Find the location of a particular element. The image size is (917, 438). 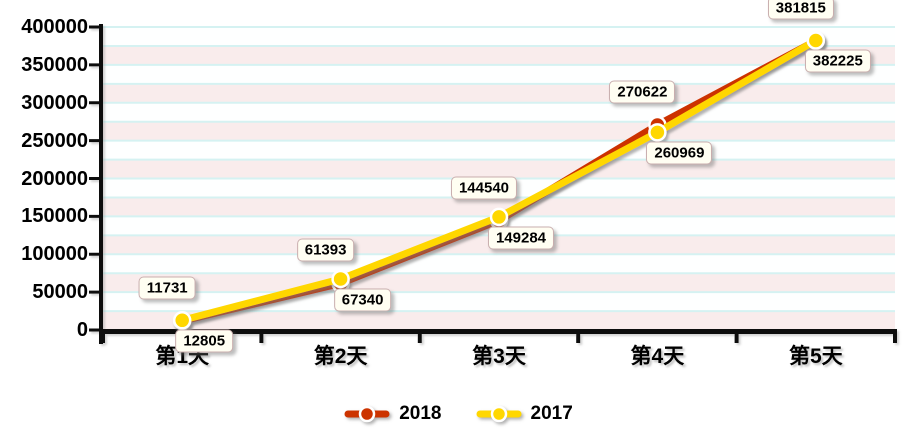

x-axis-label: 第3天 is located at coordinates (499, 356).